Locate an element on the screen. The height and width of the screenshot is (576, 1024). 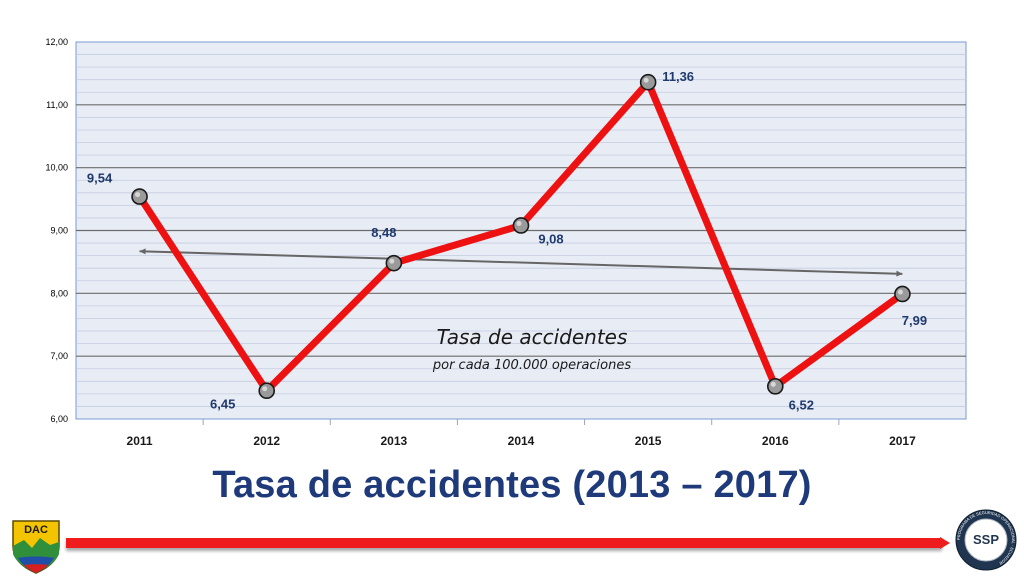
y-tick-label: 12,00 is located at coordinates (56, 42).